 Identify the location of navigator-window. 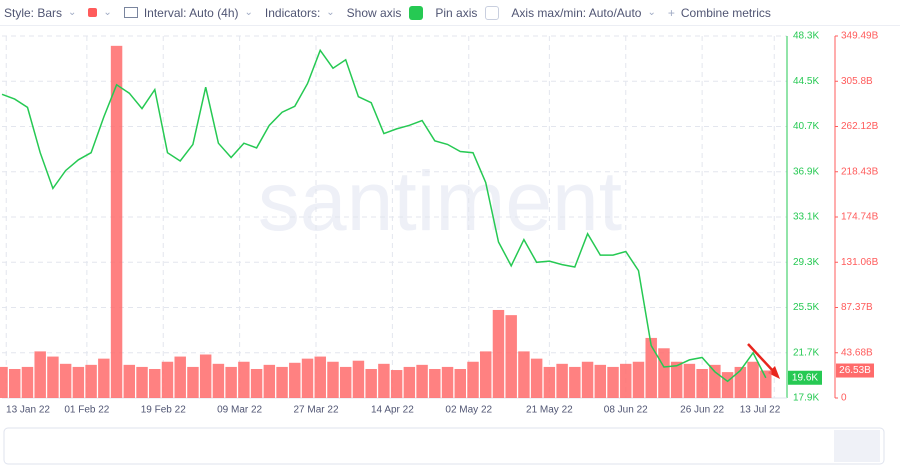
(857, 446).